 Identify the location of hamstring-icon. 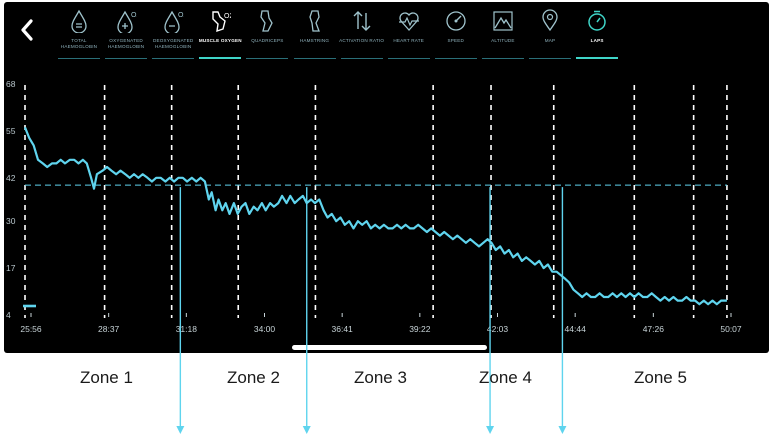
(314, 21).